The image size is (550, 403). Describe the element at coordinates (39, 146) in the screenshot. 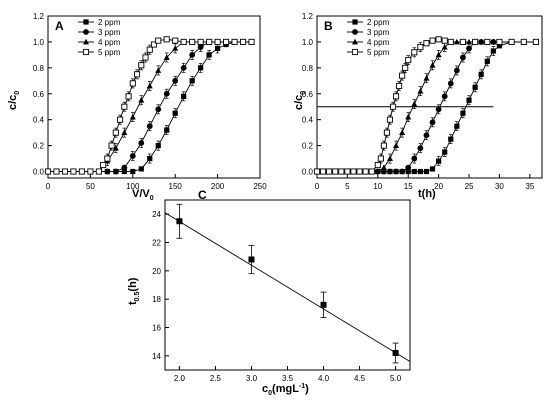

I see `panel-a-y-tick-label: 0.2` at that location.